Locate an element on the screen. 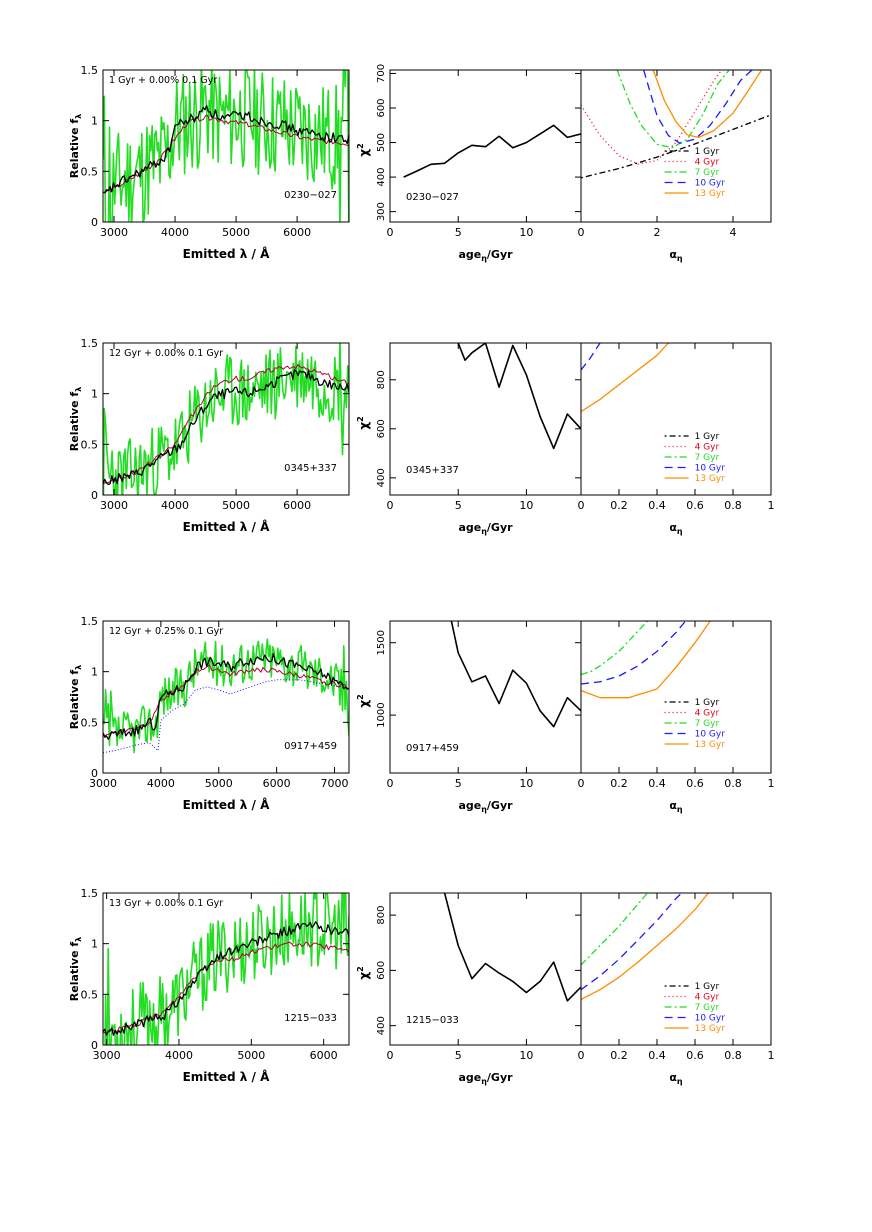 This screenshot has width=872, height=1232. chi2-alpha-series-1-gyr is located at coordinates (676, 146).